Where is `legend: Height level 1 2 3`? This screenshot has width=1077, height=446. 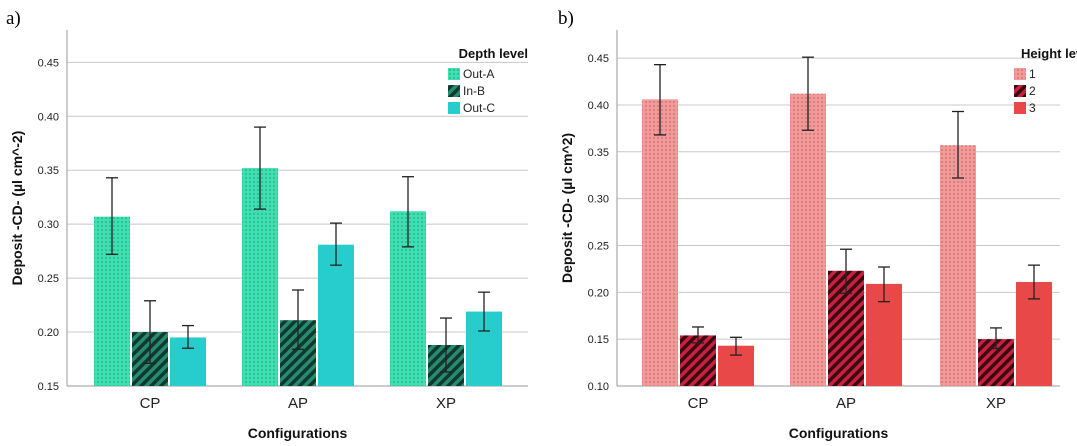
legend: Height level 1 2 3 is located at coordinates (1045, 80).